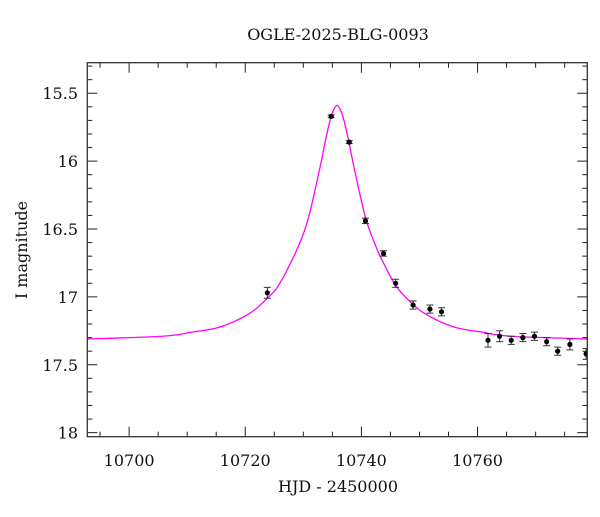 This screenshot has width=600, height=517. Describe the element at coordinates (338, 486) in the screenshot. I see `x-axis-label: HJD - 2450000` at that location.